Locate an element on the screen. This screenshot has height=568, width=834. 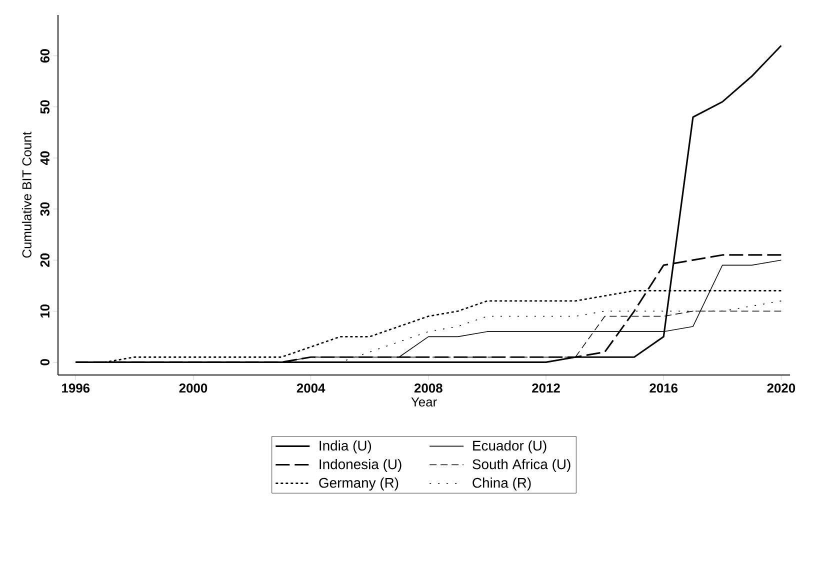
legend-label: South Africa (U) is located at coordinates (521, 465).